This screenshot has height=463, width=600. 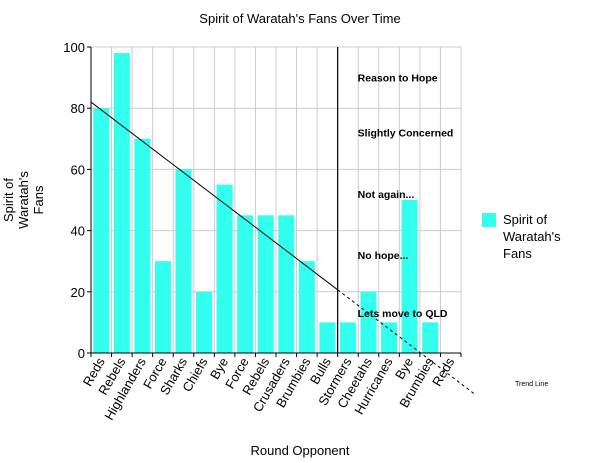 I want to click on legend-label: Fans, so click(x=517, y=253).